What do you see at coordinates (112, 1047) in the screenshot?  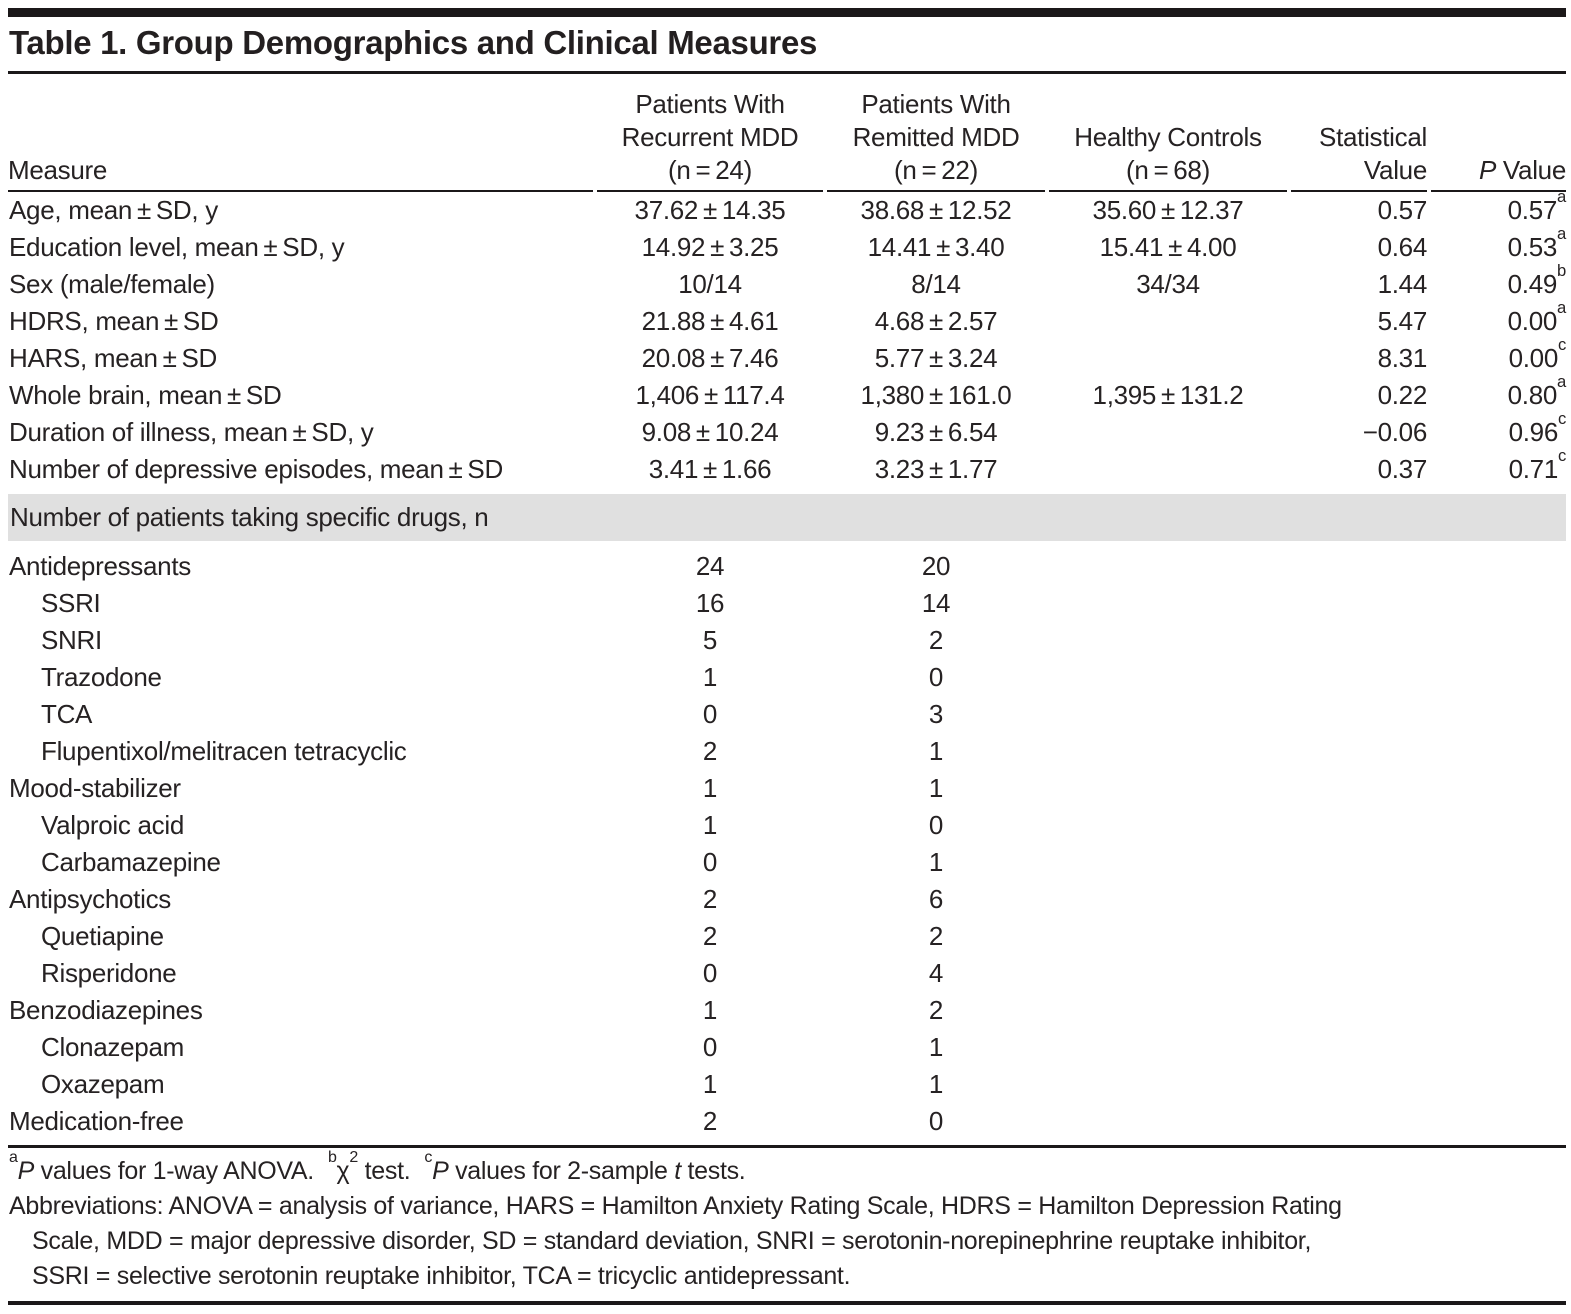 I see `measure-cell: Clonazepam` at bounding box center [112, 1047].